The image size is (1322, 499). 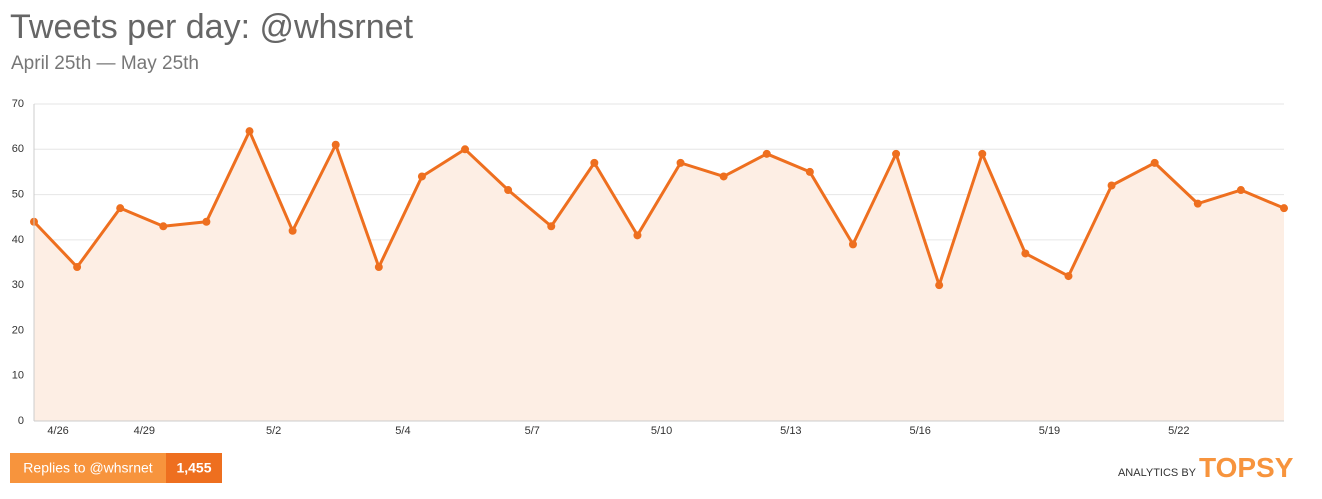 I want to click on credit-brand: TOPSY, so click(x=1246, y=467).